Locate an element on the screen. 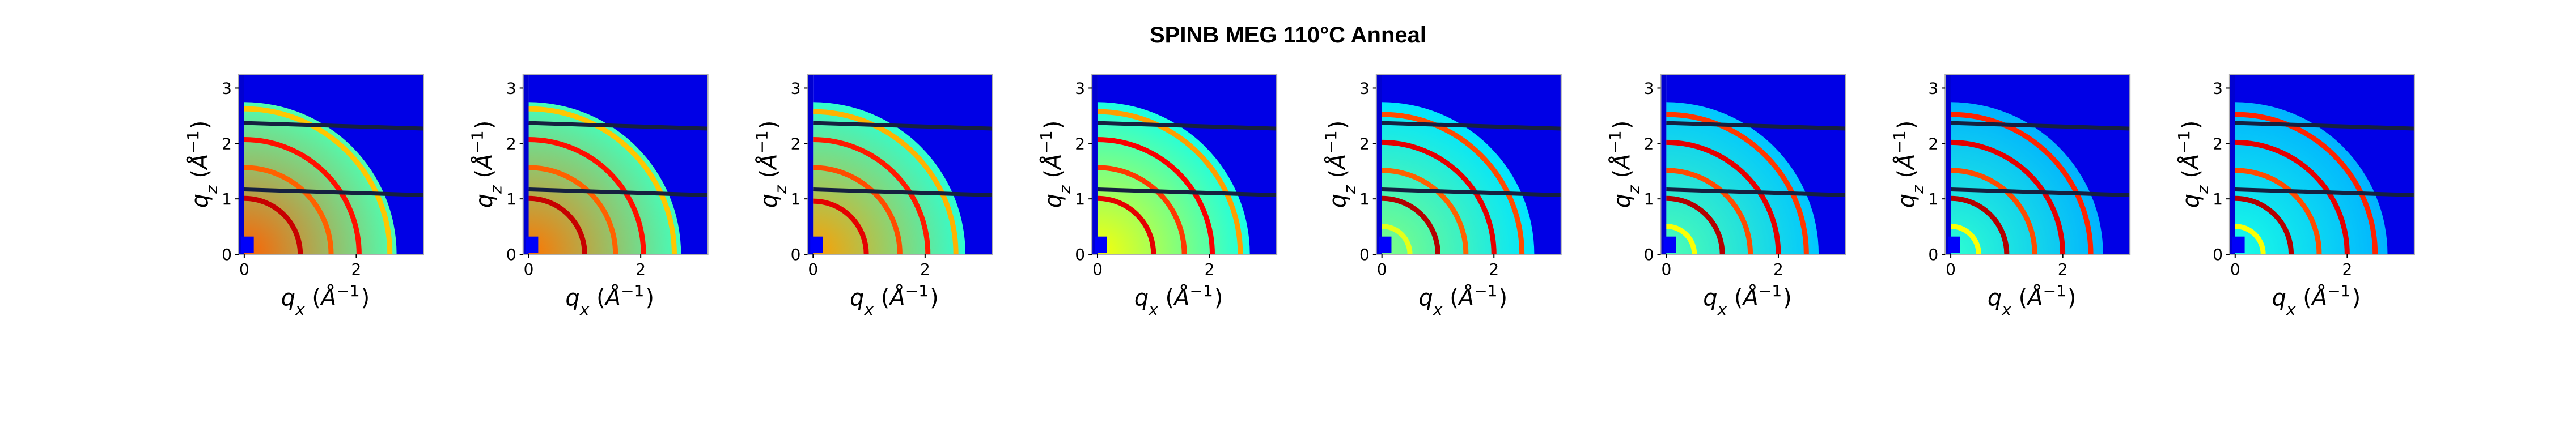  panel-8: 0 2 0 1 2 3 qx (Å−1) qz (Å−1) is located at coordinates (2294, 196).